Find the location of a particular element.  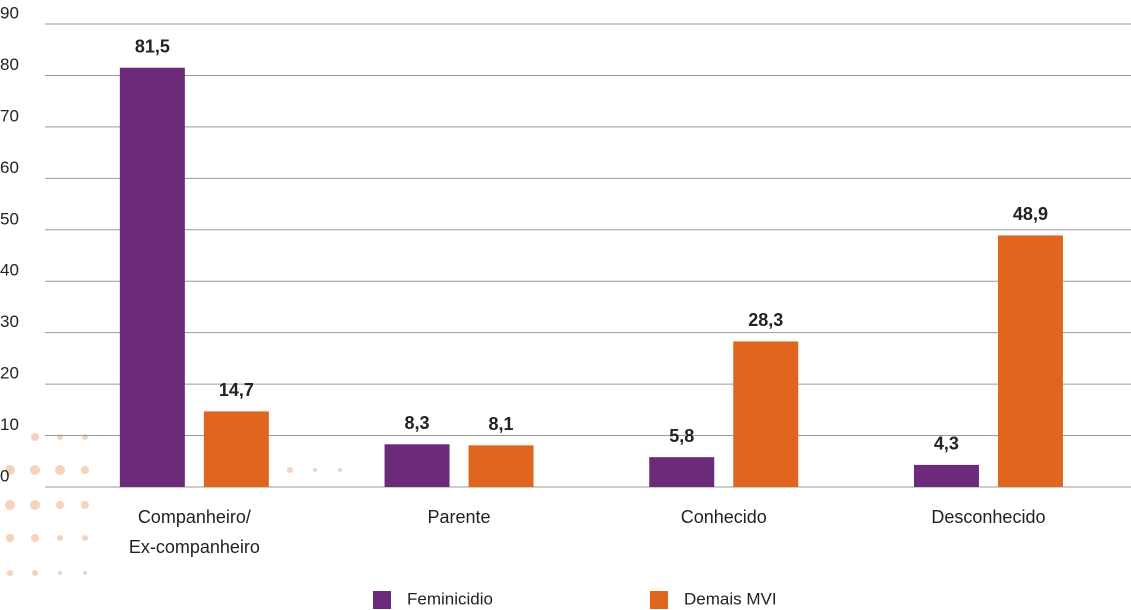

x-tick-label: Desconhecido is located at coordinates (988, 517).